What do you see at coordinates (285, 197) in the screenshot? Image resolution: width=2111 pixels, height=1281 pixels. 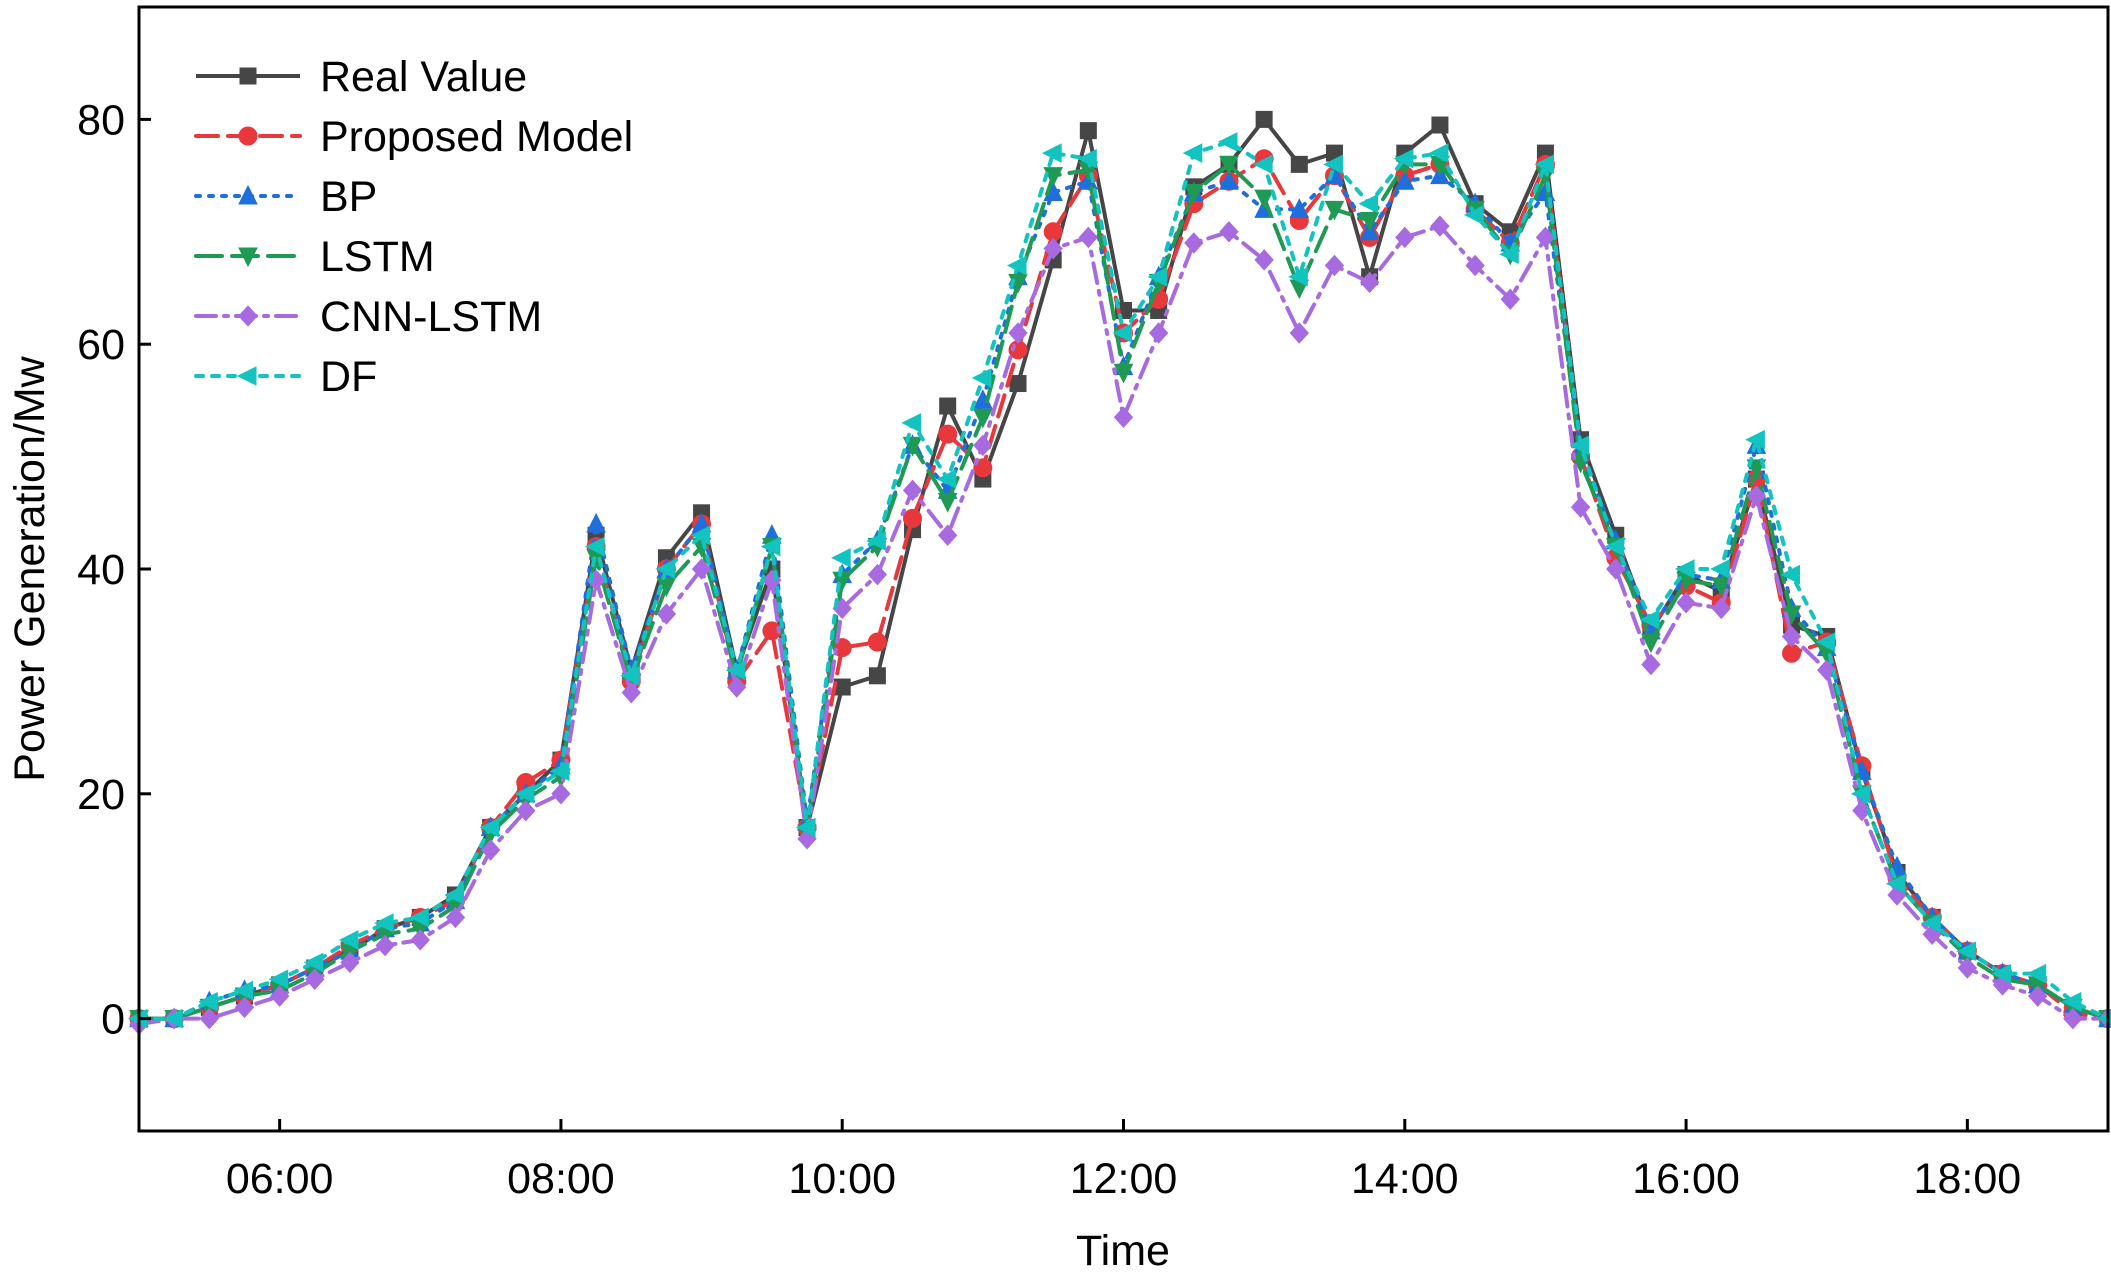 I see `legend-item-bp: BP` at bounding box center [285, 197].